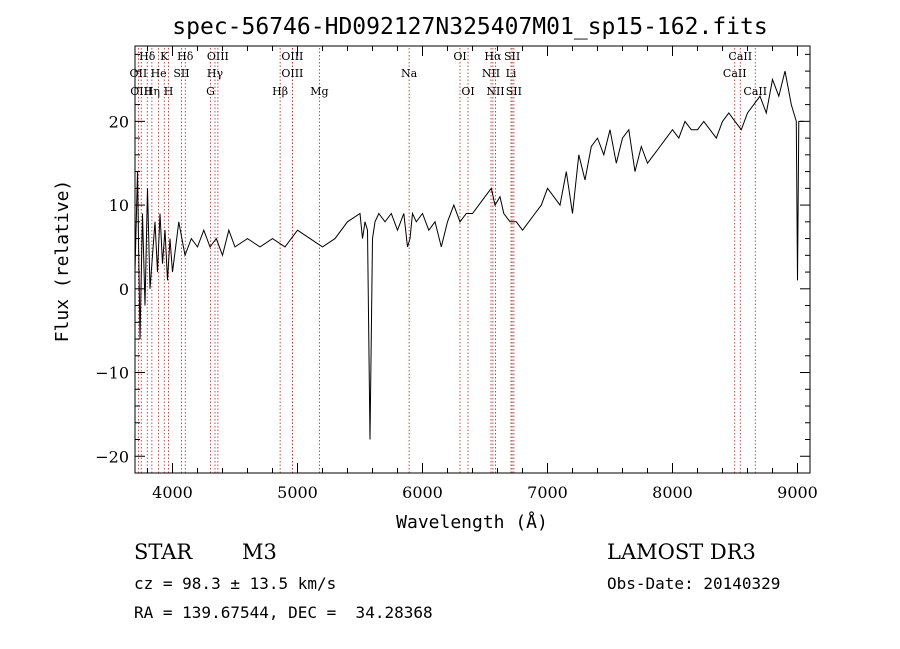 The width and height of the screenshot is (900, 649). I want to click on y-tick-label: −10, so click(112, 373).